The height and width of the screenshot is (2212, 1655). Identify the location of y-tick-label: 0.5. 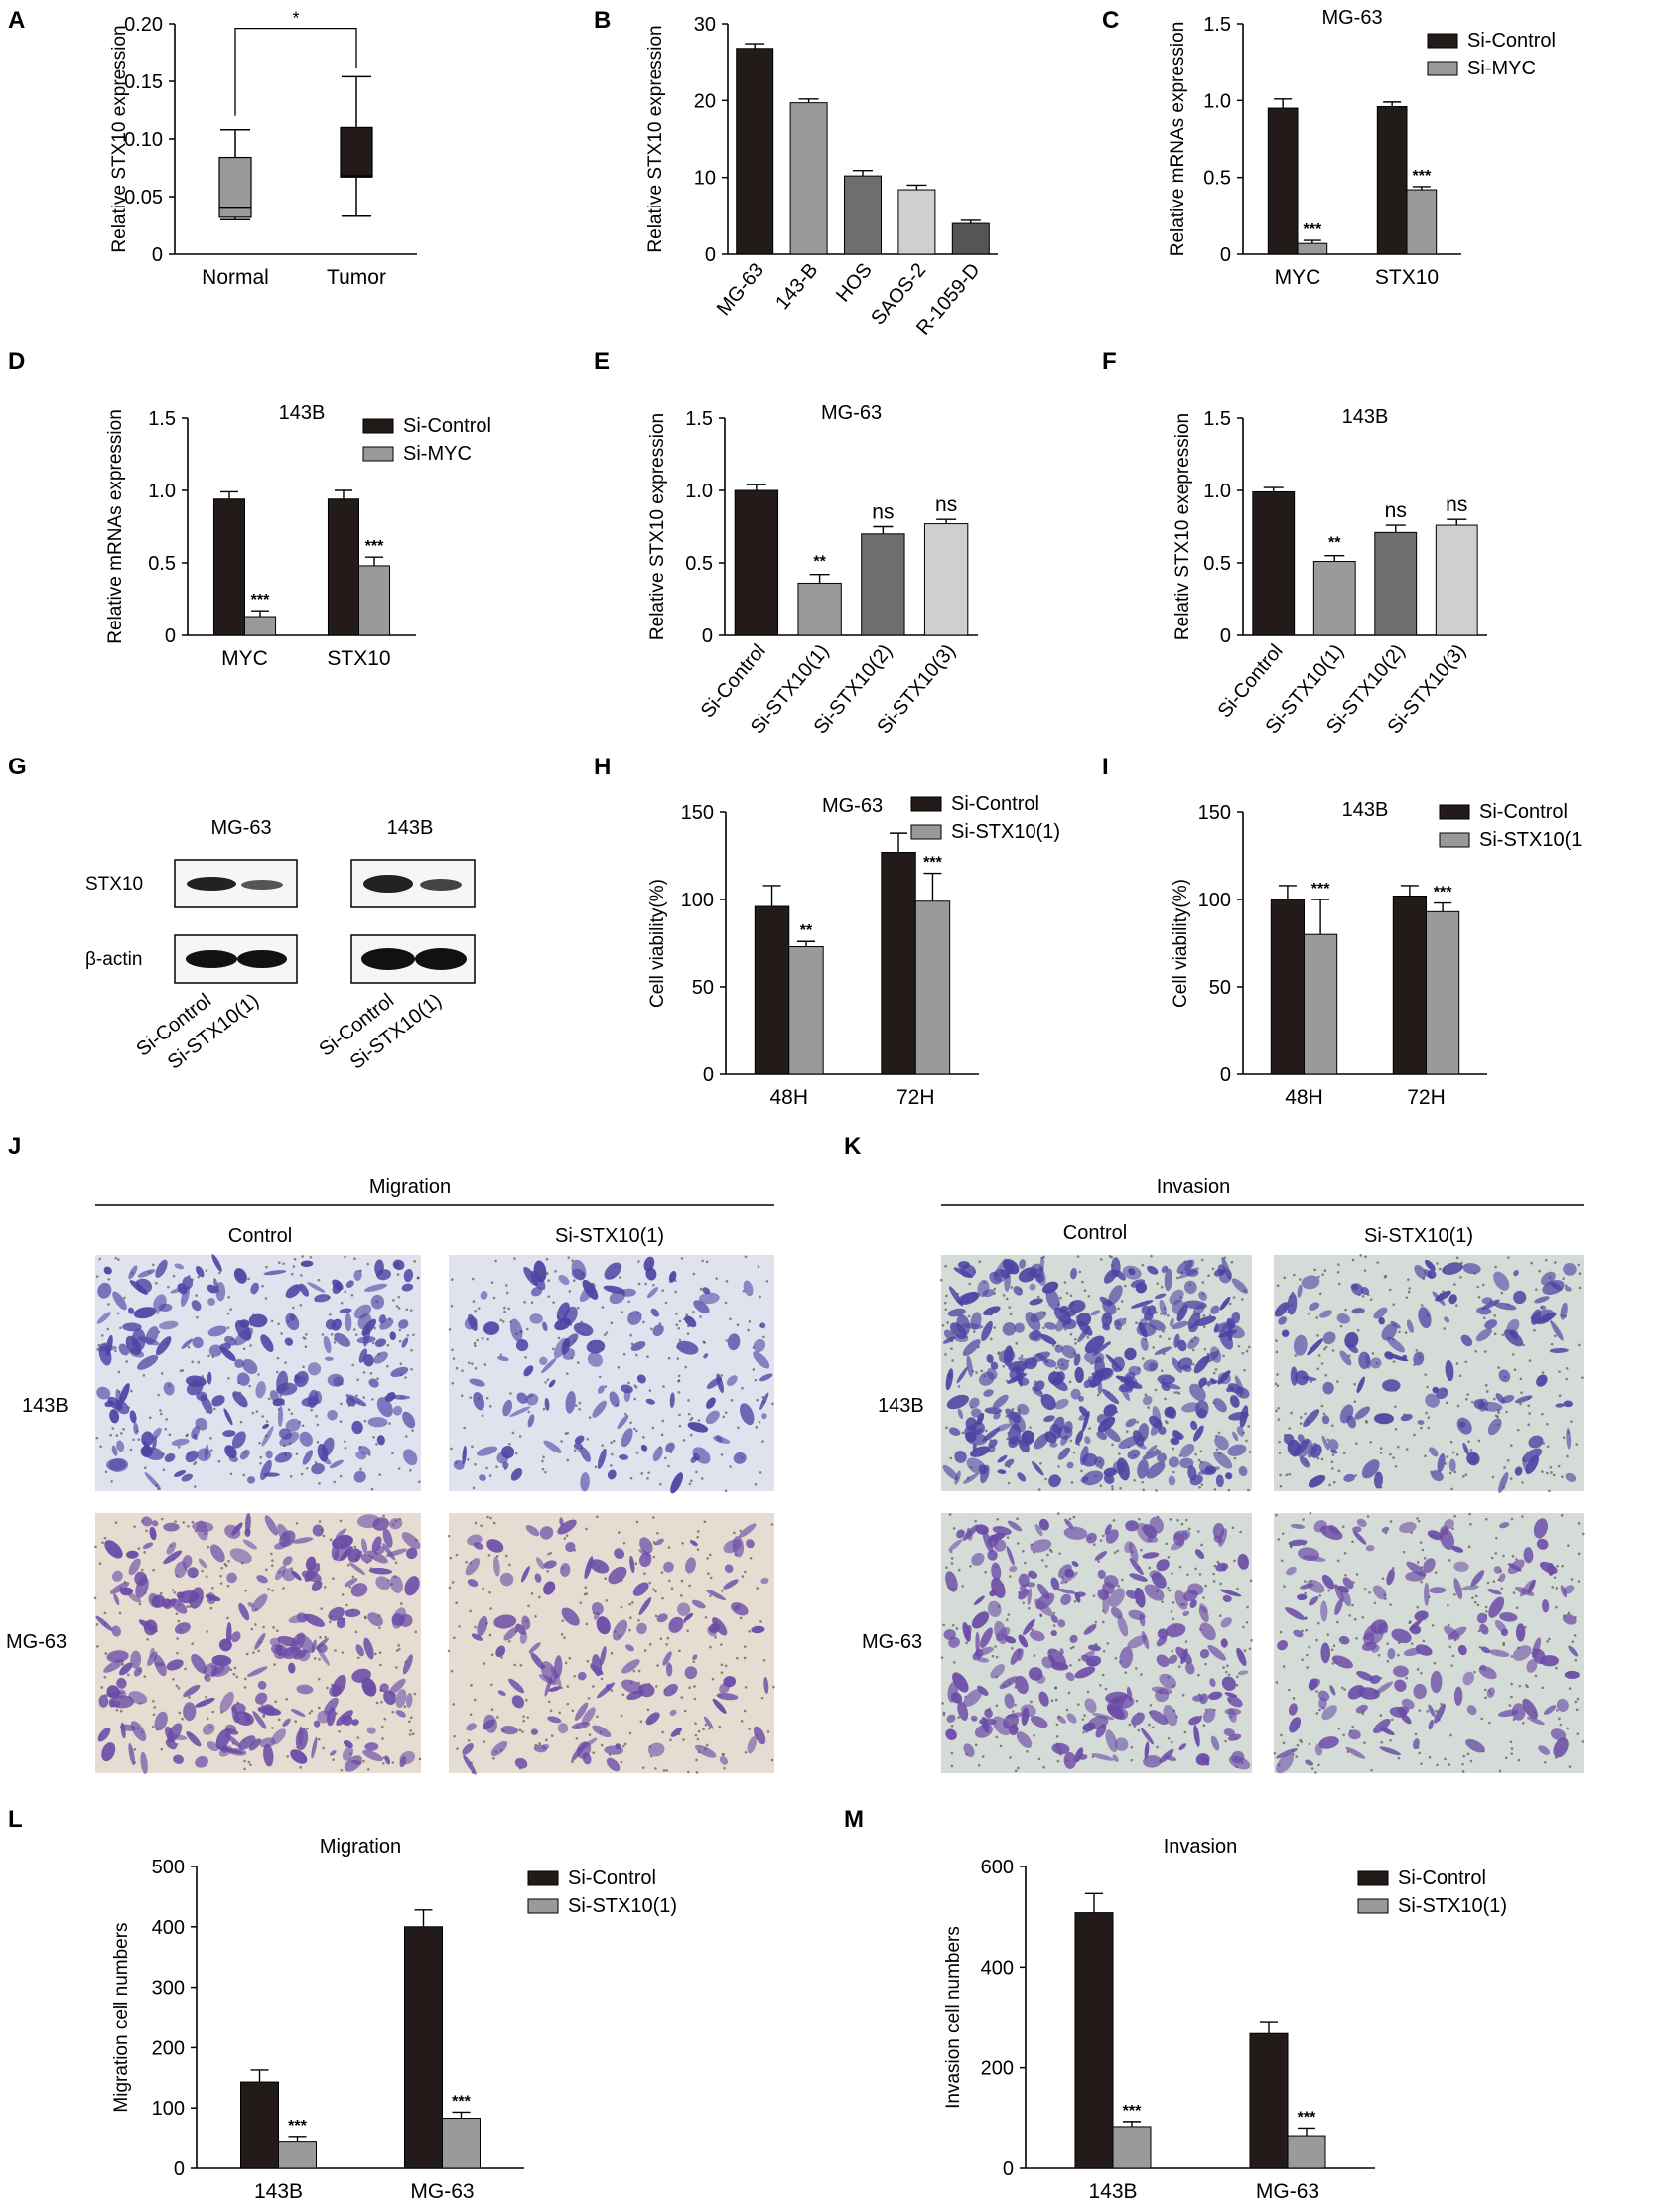
(1217, 564).